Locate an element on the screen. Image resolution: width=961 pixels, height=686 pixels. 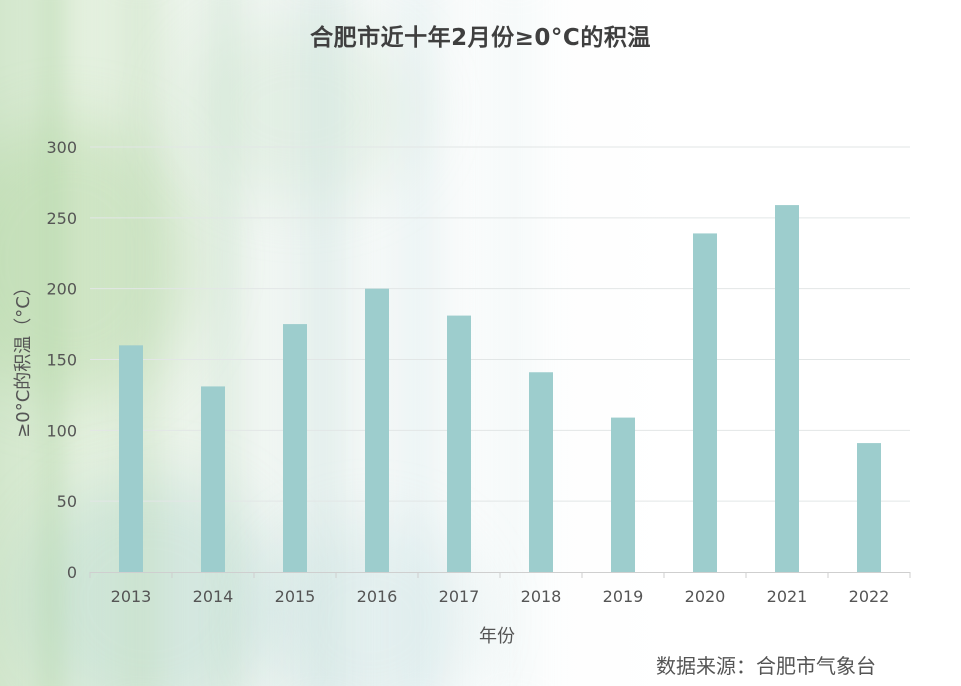
x-axis is located at coordinates (500, 575).